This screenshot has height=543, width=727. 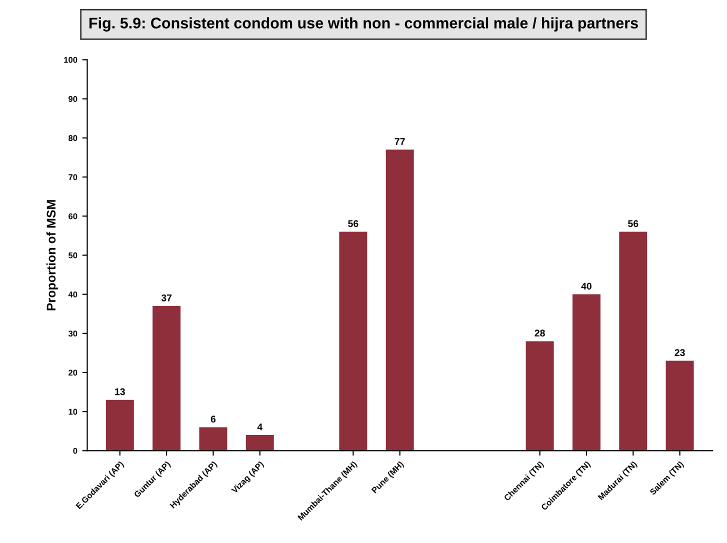 I want to click on data-label: 28, so click(x=539, y=333).